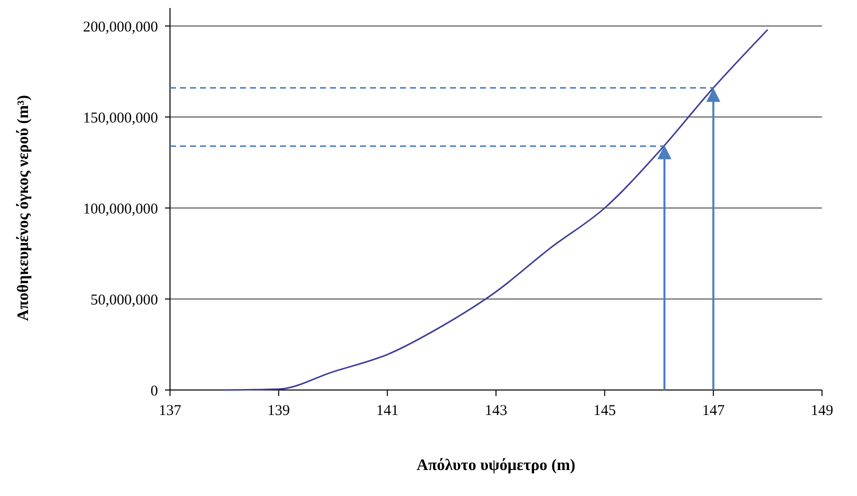 The height and width of the screenshot is (496, 857). I want to click on y-tick-label: 150,000,000, so click(120, 118).